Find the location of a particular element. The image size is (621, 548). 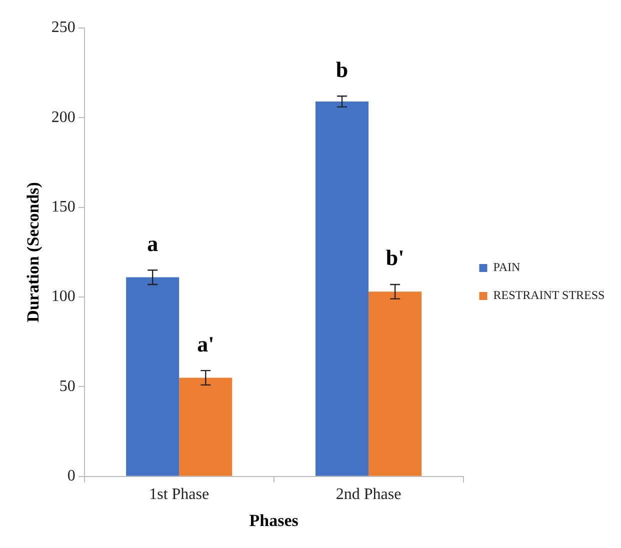

x-axis-title: Phases is located at coordinates (274, 520).